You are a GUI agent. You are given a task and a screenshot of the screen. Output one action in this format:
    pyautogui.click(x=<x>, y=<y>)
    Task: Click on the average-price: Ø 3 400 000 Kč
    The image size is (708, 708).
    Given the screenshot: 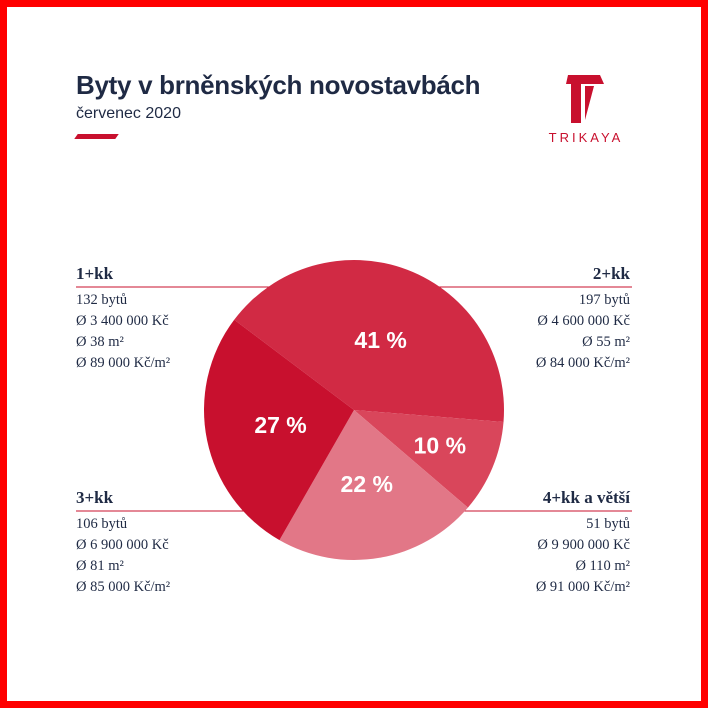 What is the action you would take?
    pyautogui.click(x=122, y=321)
    